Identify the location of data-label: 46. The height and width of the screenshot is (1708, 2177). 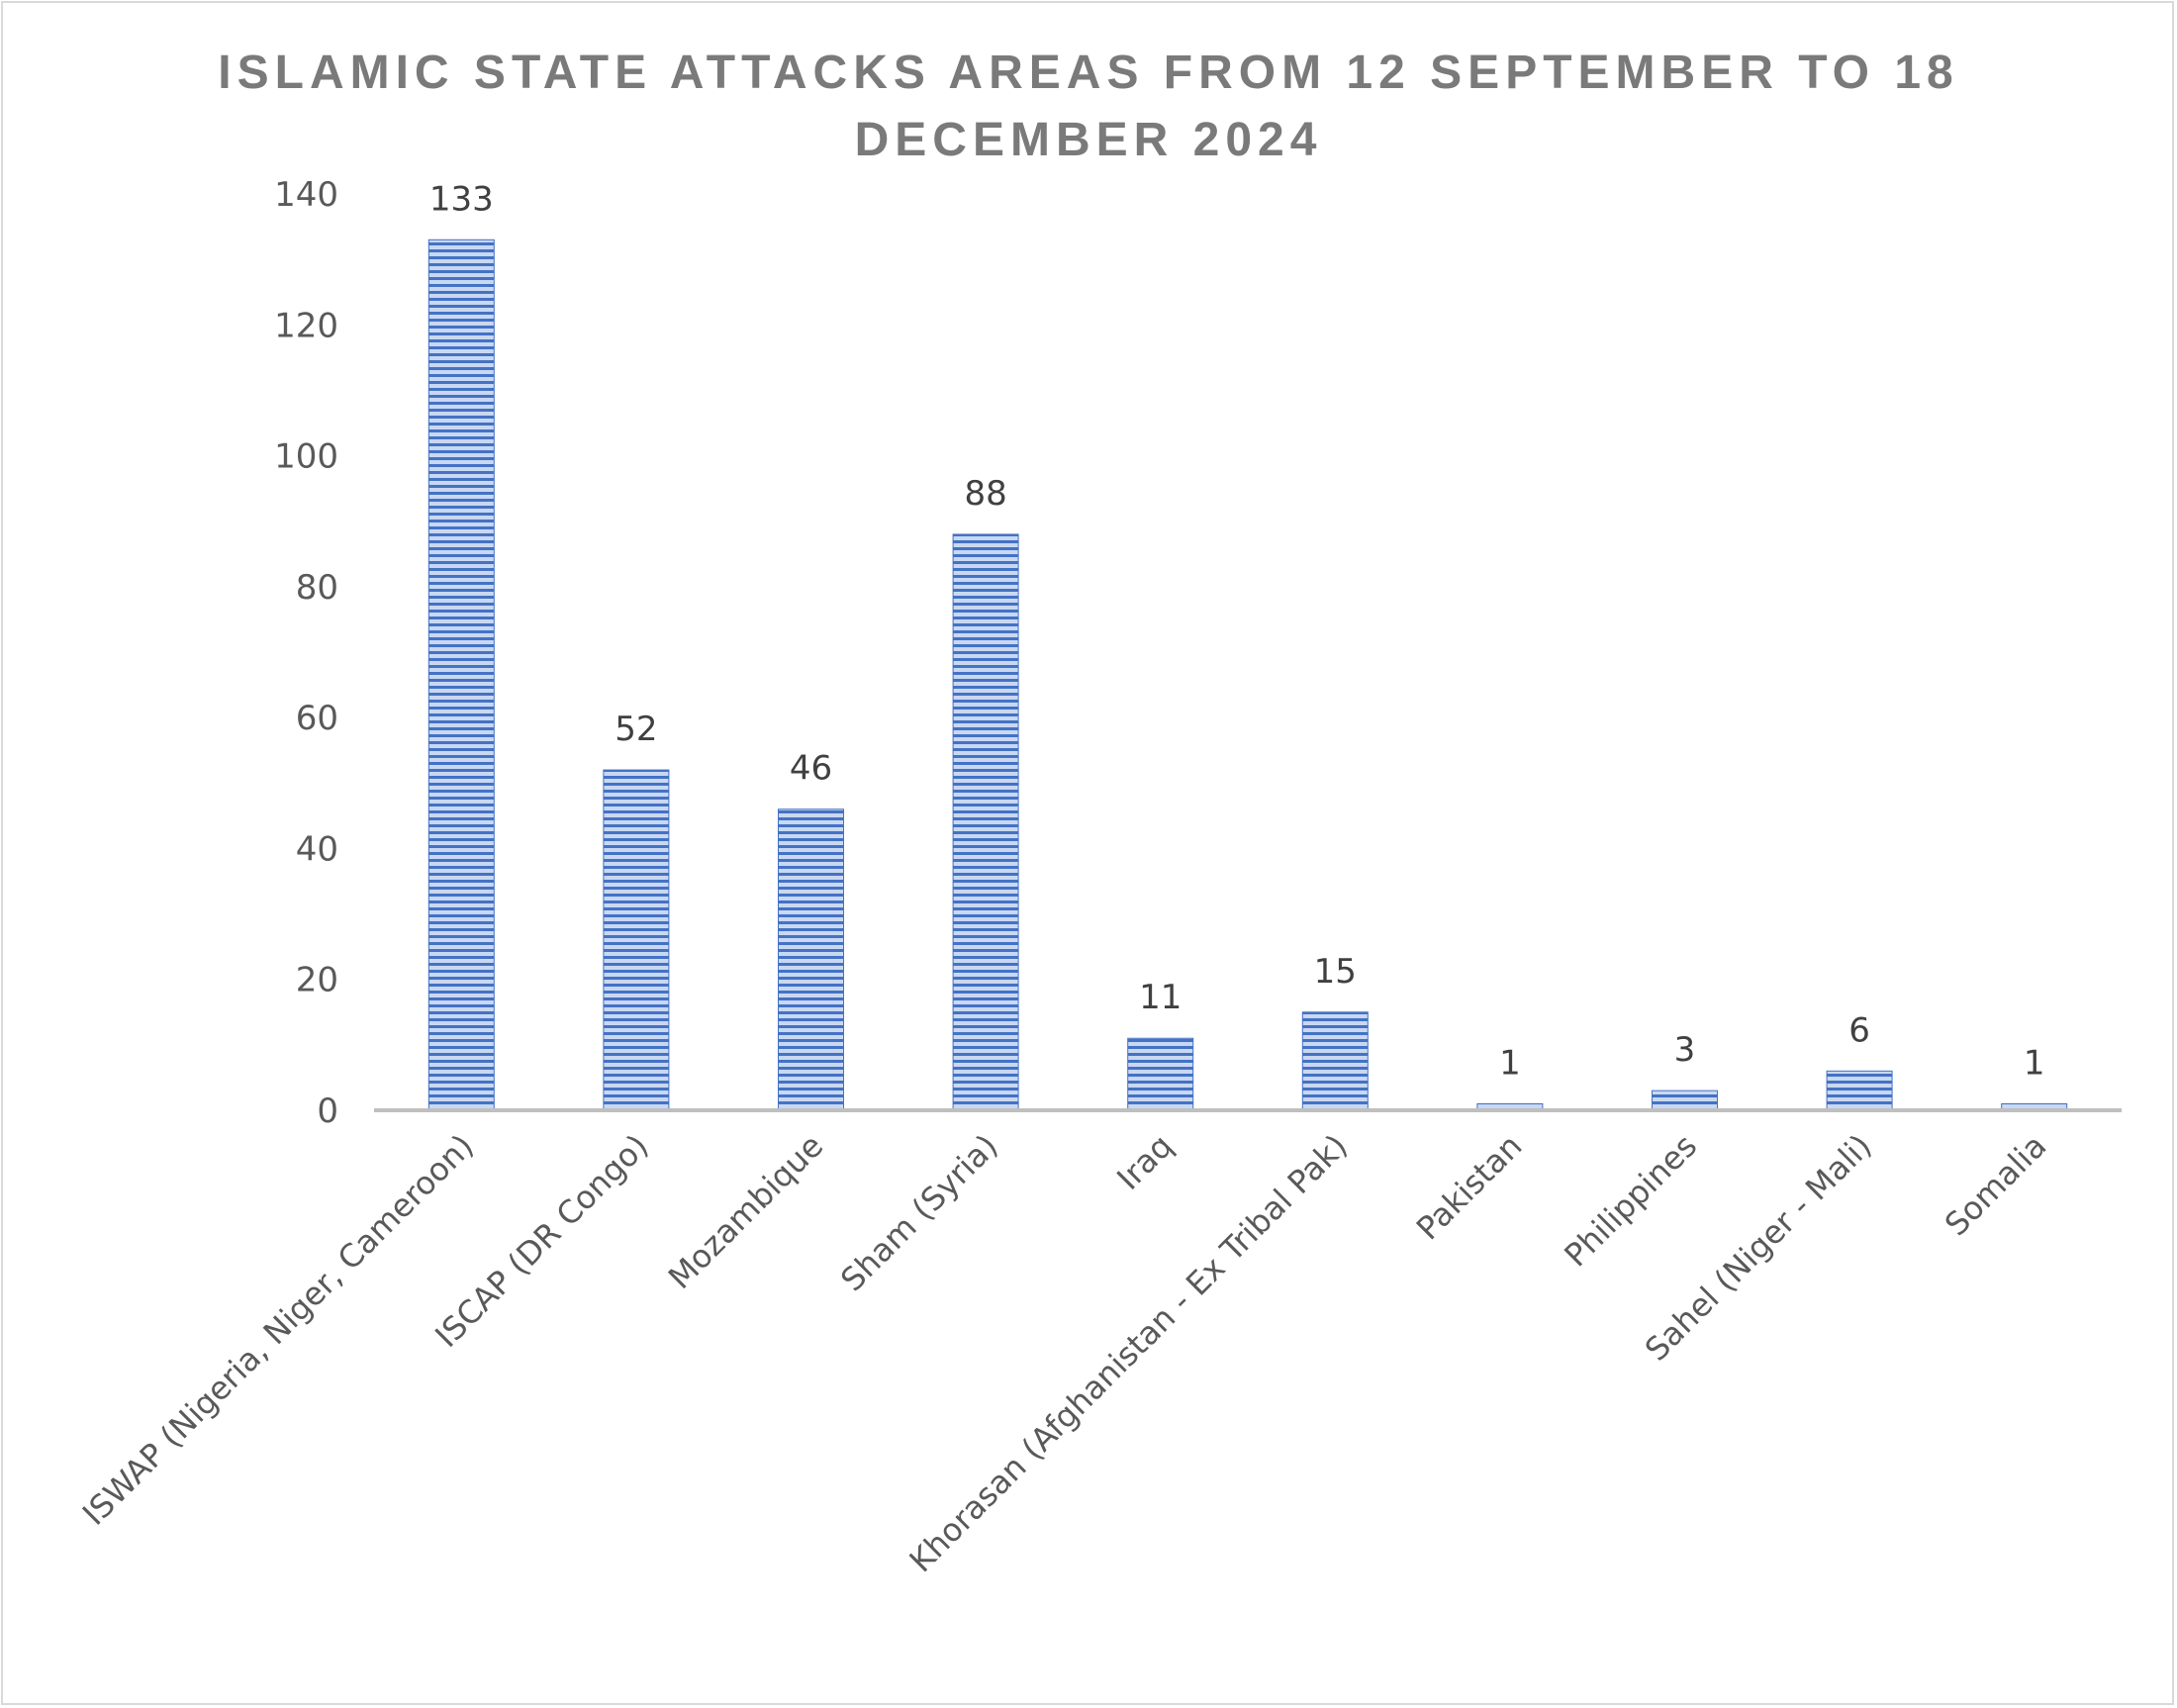
(811, 769).